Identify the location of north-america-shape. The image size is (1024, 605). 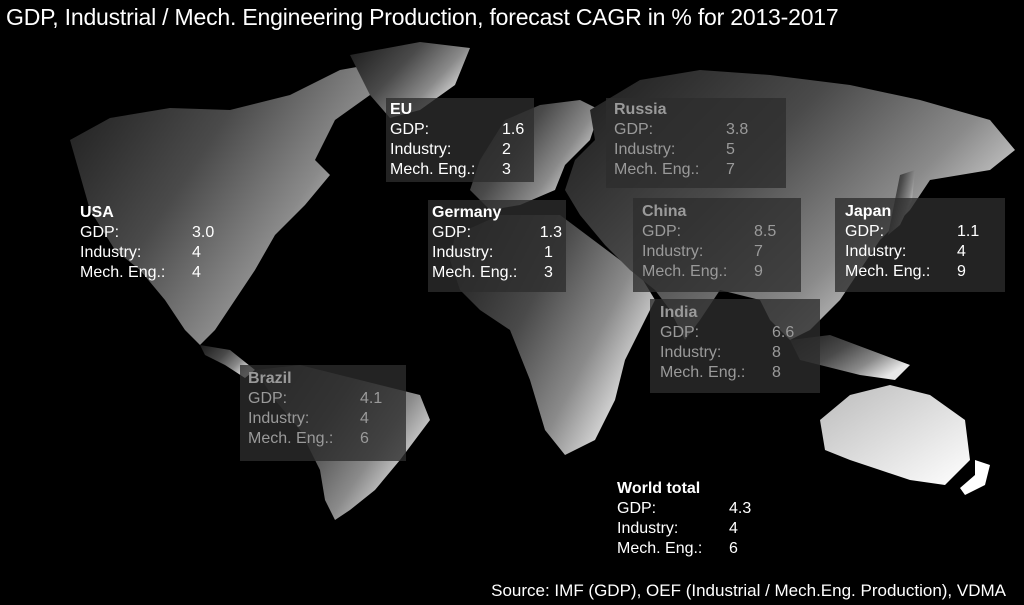
(227, 203).